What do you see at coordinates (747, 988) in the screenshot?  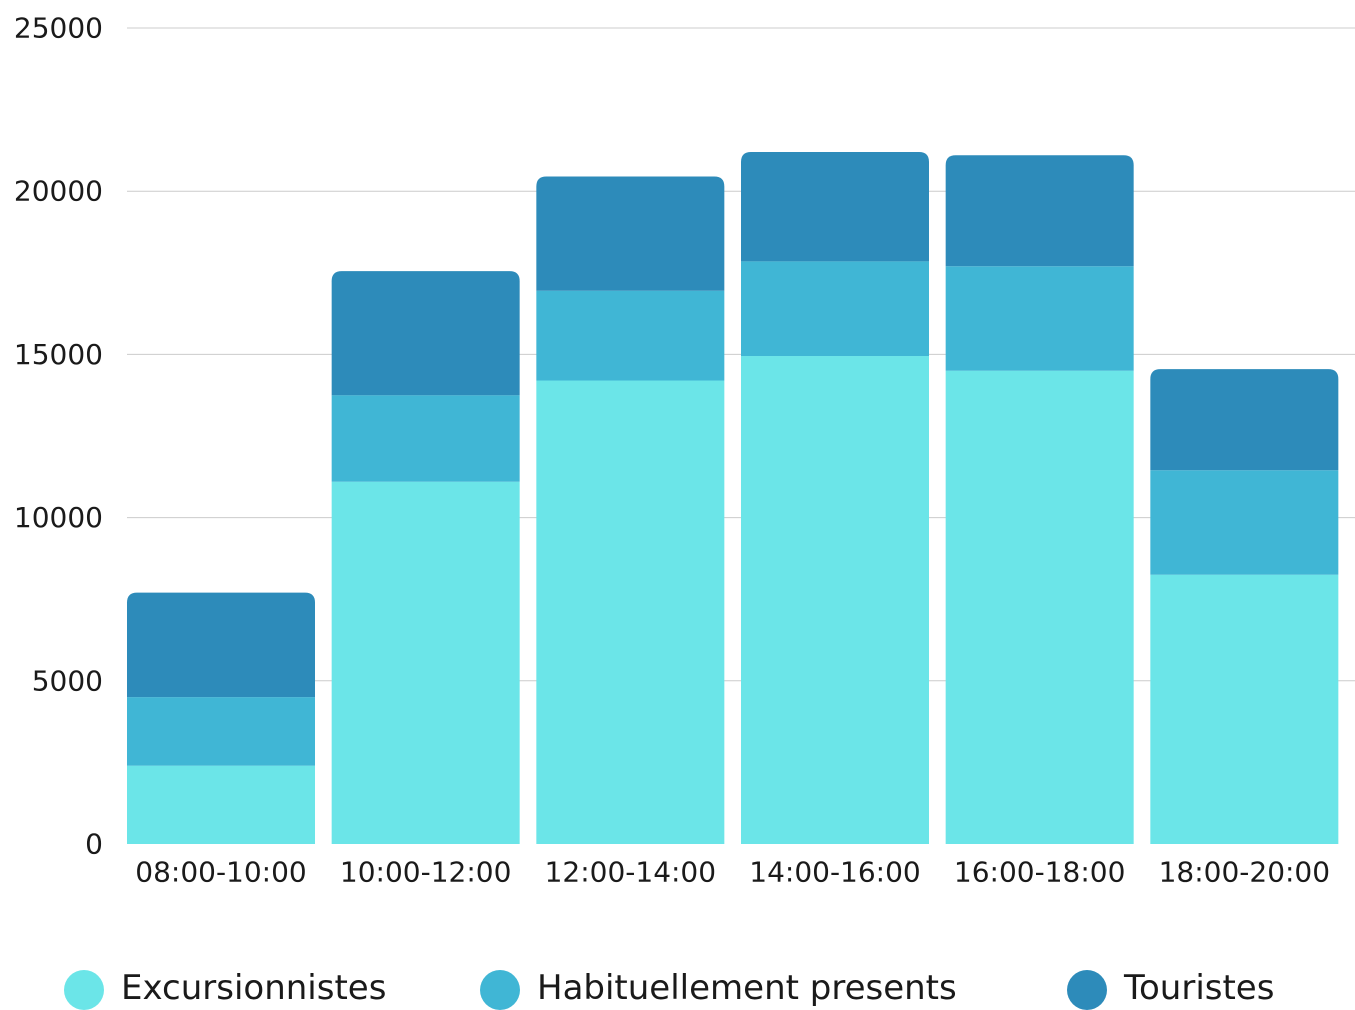 I see `legend-label: Habituellement presents` at bounding box center [747, 988].